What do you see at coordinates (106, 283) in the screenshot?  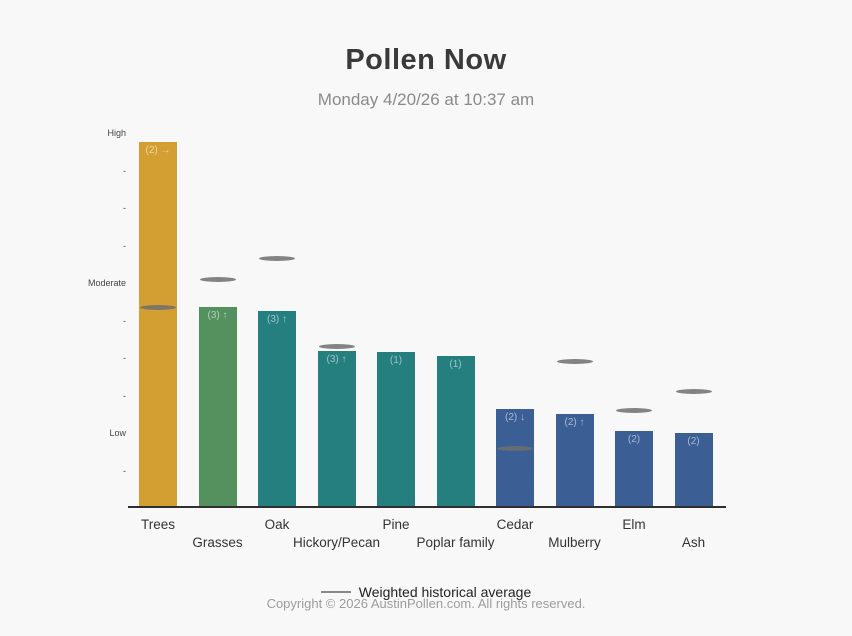 I see `y-axis-tick-moderate: Moderate` at bounding box center [106, 283].